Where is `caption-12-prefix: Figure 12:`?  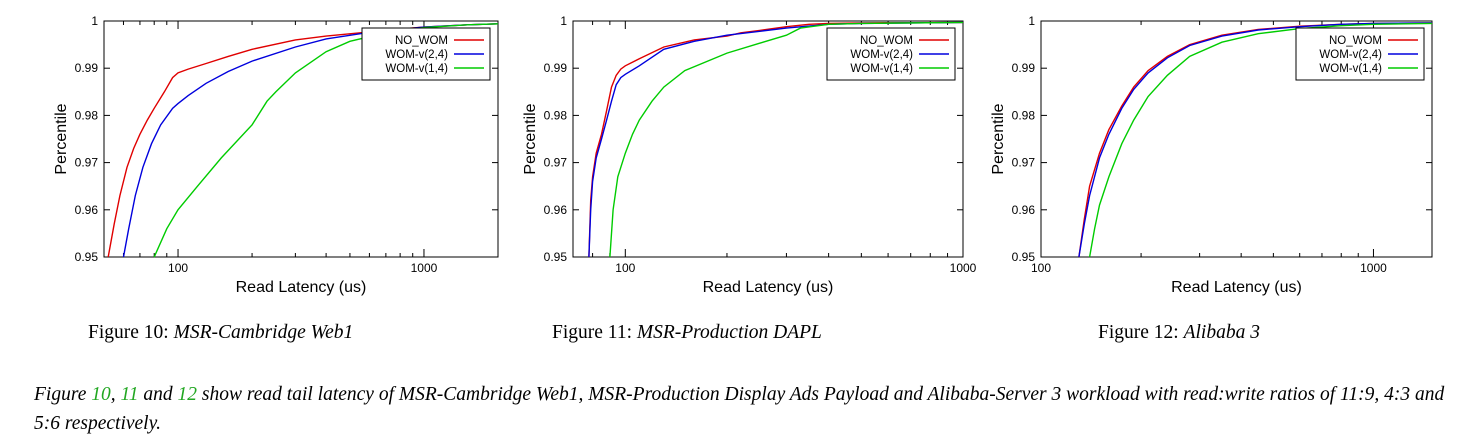 caption-12-prefix: Figure 12: is located at coordinates (1141, 332).